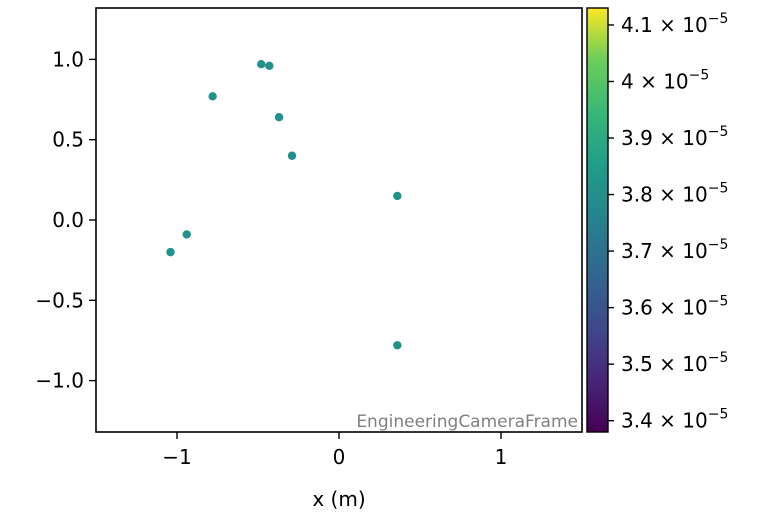 This screenshot has width=757, height=513. Describe the element at coordinates (674, 420) in the screenshot. I see `colorbar-tick-label: 3.4 × 10⁻⁵` at that location.